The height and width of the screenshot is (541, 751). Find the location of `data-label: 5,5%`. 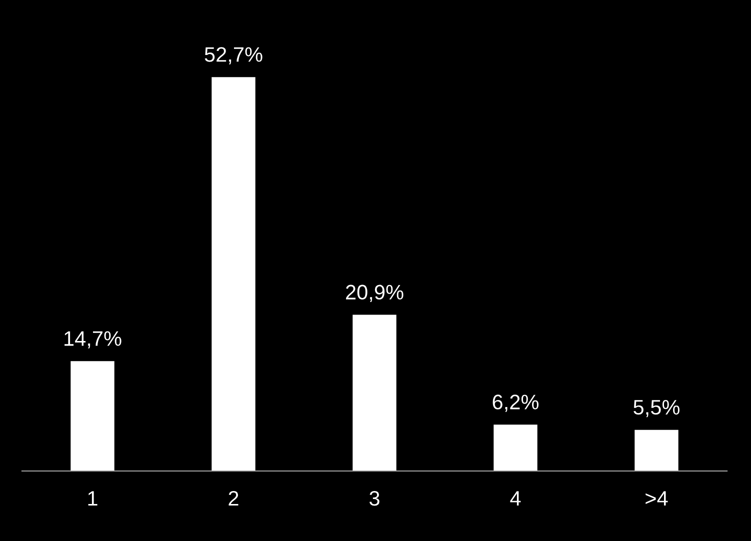

data-label: 5,5% is located at coordinates (657, 409).